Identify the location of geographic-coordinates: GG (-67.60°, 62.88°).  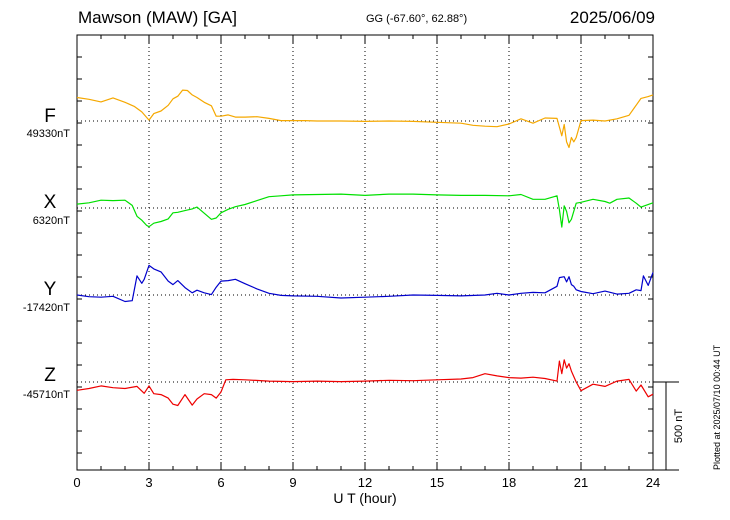
(417, 19).